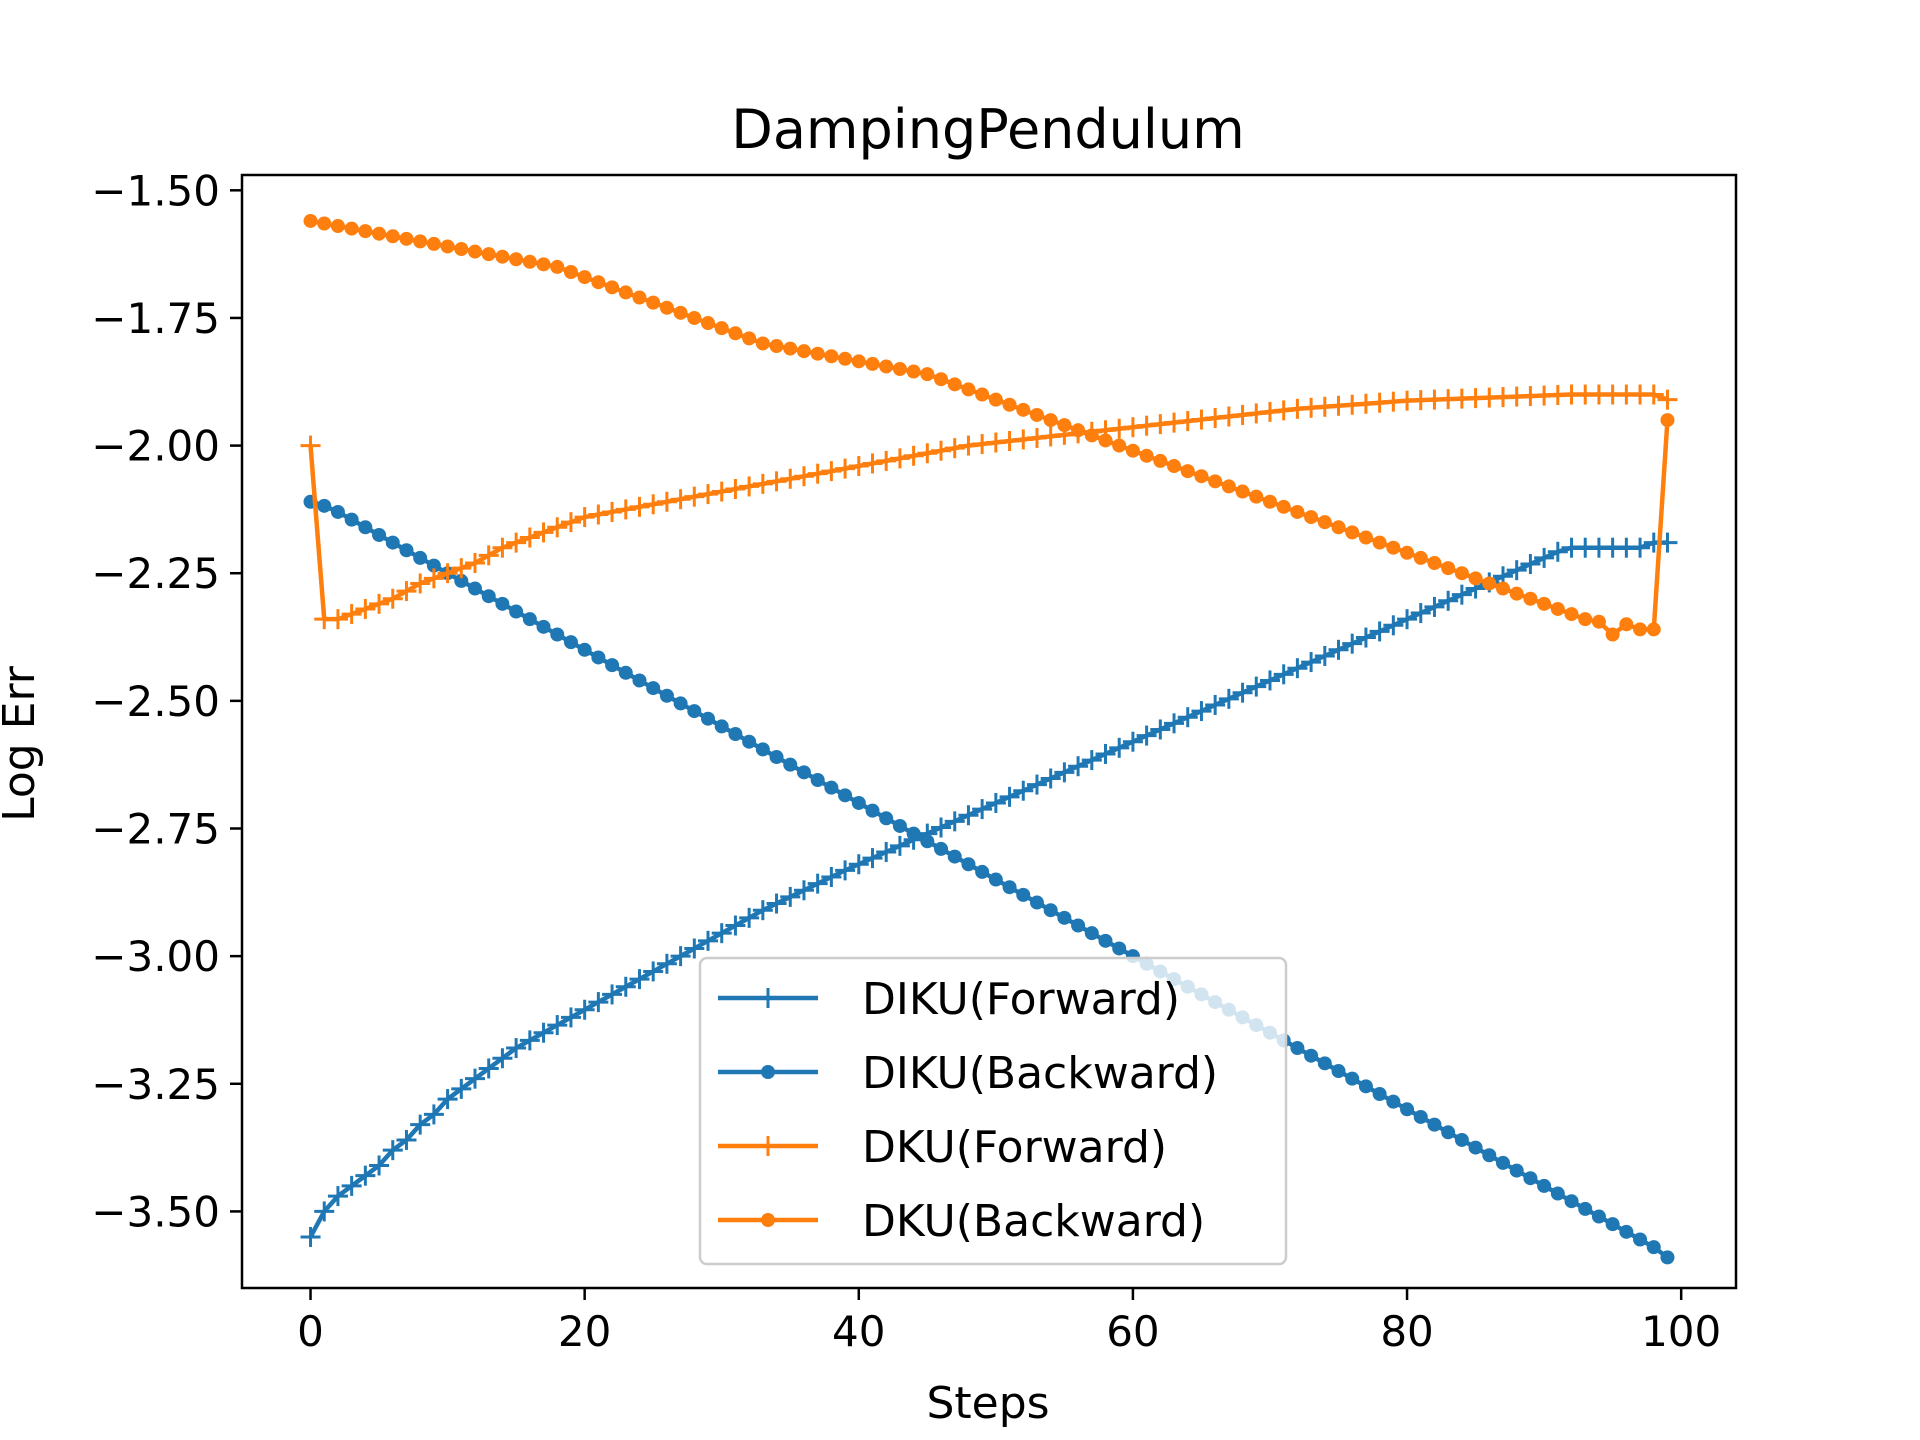 The width and height of the screenshot is (1920, 1440). Describe the element at coordinates (155, 573) in the screenshot. I see `y-tick-label: −2.25` at that location.